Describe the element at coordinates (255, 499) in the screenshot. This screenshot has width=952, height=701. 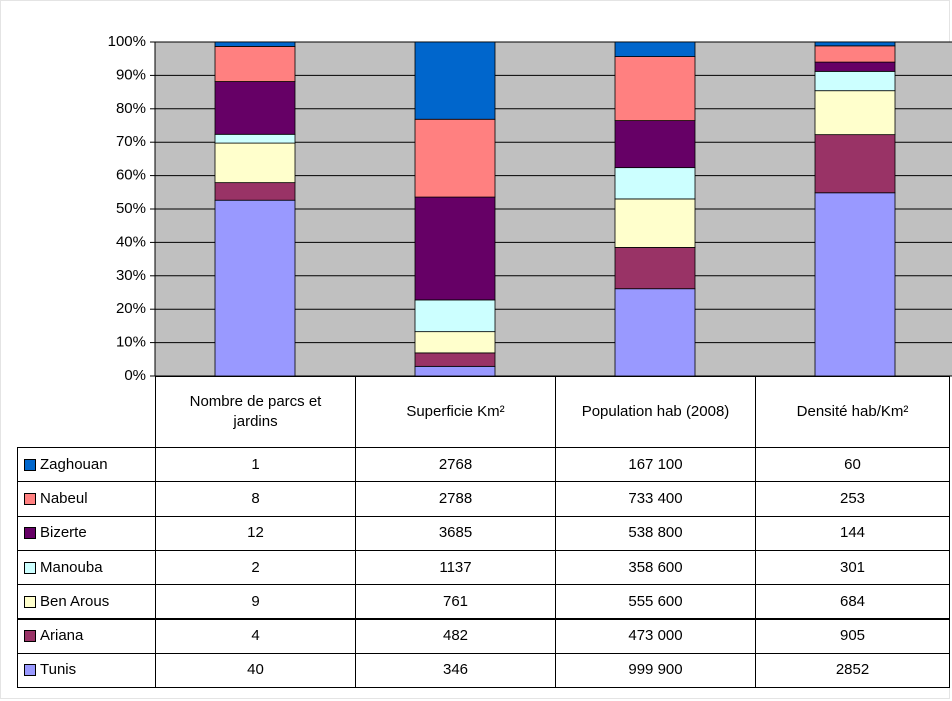
I see `table-cell: 8` at that location.